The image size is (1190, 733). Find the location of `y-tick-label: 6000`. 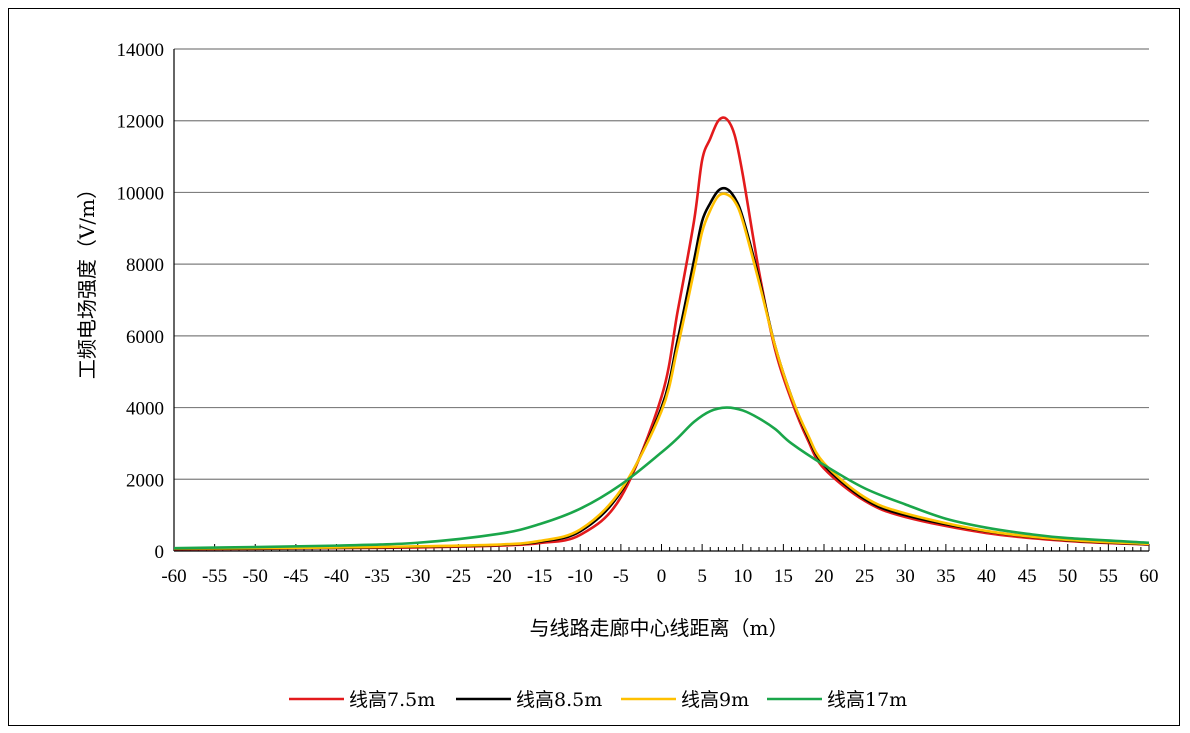

y-tick-label: 6000 is located at coordinates (145, 337).